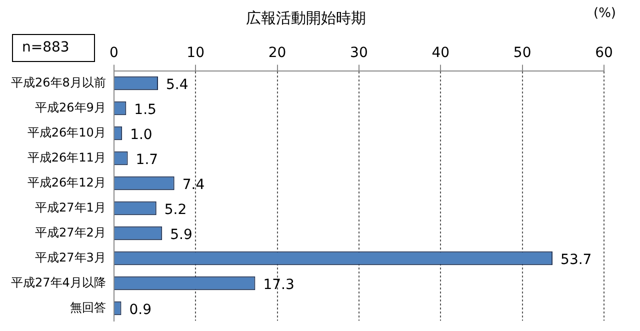  I want to click on x-tick-label: 30, so click(359, 53).